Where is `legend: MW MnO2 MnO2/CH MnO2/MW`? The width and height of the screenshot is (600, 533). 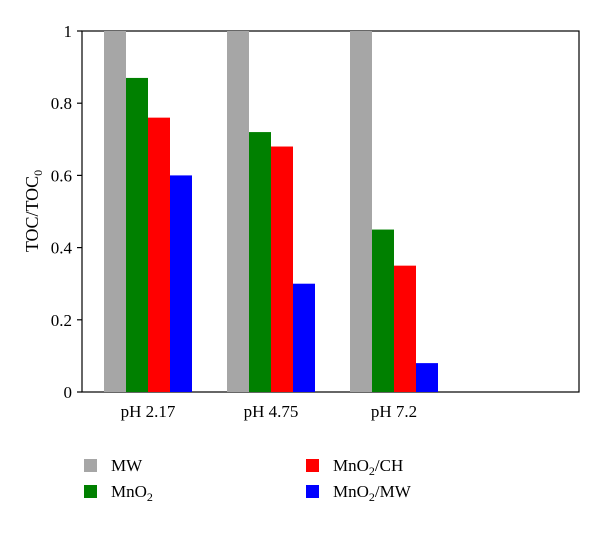 legend: MW MnO2 MnO2/CH MnO2/MW is located at coordinates (248, 480).